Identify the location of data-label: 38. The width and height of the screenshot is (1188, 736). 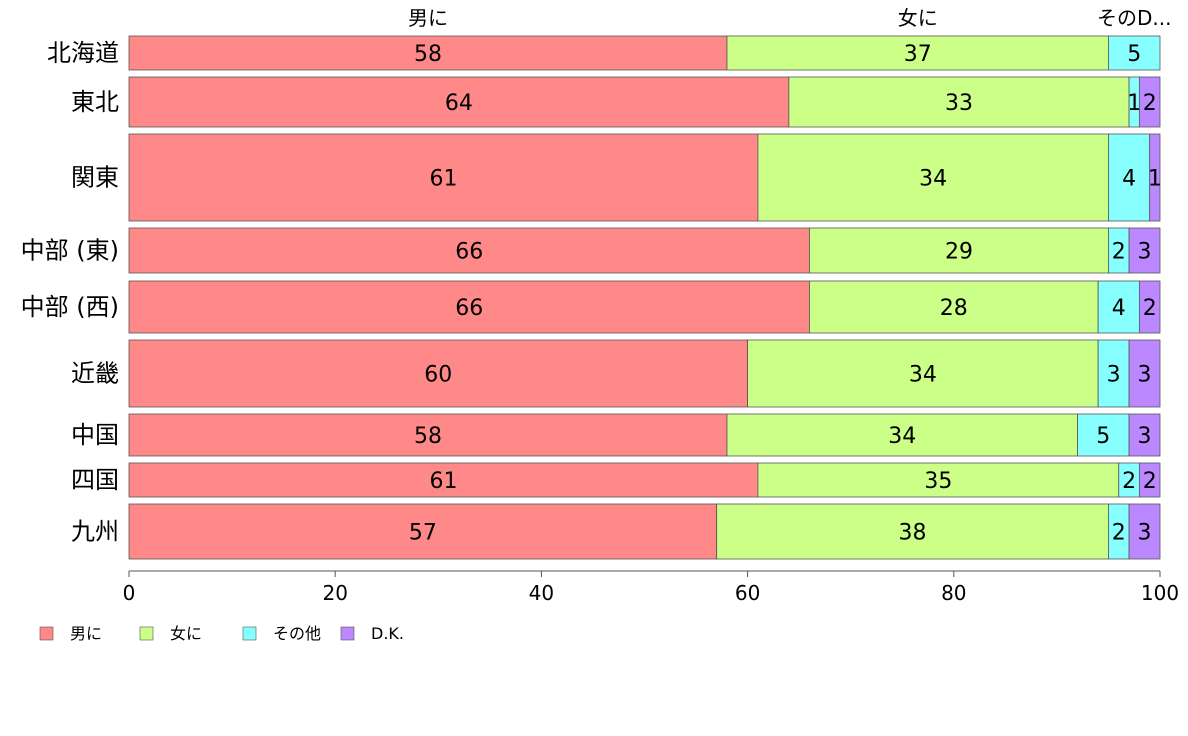
(913, 533).